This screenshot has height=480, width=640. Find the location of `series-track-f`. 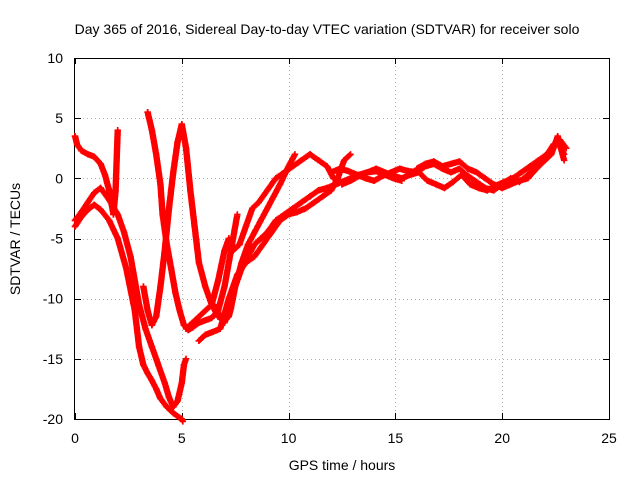

series-track-f is located at coordinates (263, 241).